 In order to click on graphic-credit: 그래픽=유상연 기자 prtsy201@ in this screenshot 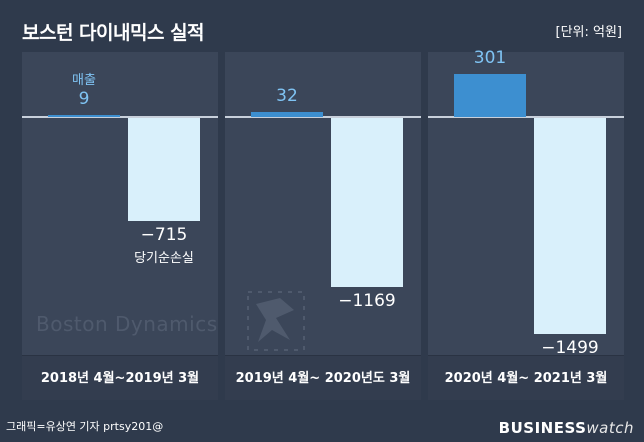, I will do `click(85, 426)`.